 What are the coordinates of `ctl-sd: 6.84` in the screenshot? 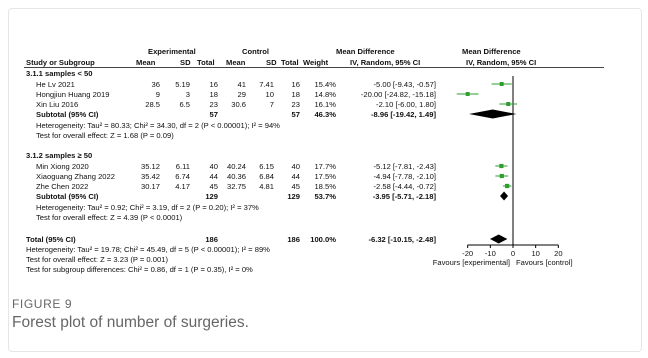 It's located at (266, 176).